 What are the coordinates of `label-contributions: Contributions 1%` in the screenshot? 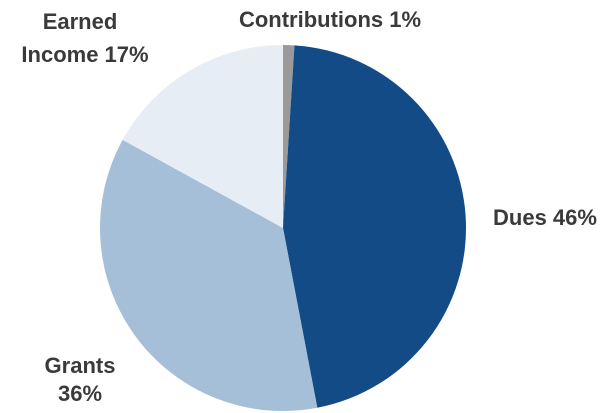 It's located at (330, 19).